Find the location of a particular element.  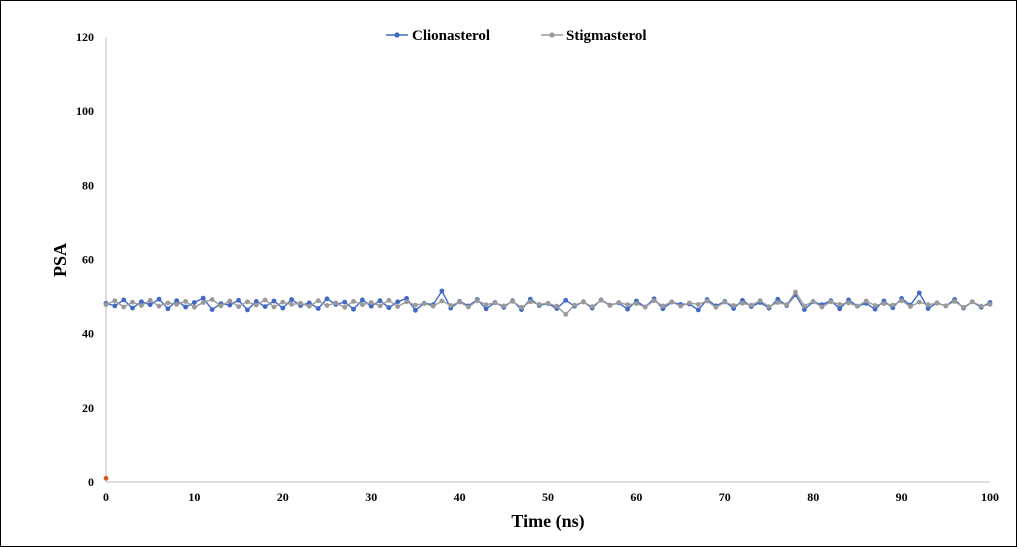

legend-marker-clionasterol is located at coordinates (397, 35).